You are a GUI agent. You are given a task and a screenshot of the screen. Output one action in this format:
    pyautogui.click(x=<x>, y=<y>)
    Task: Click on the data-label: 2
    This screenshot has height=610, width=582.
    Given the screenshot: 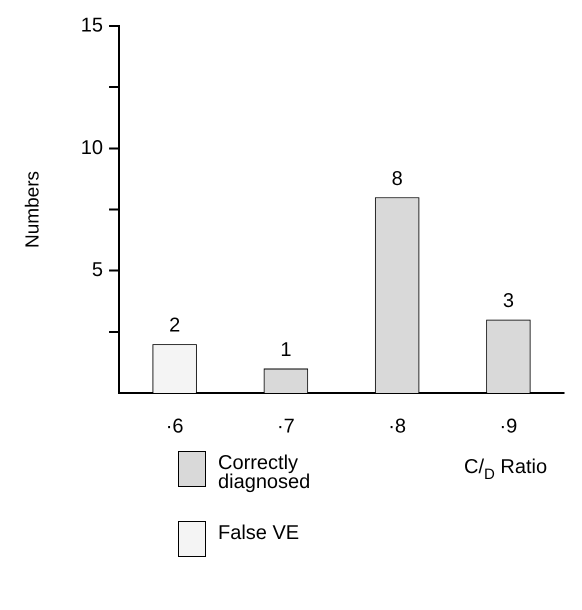 What is the action you would take?
    pyautogui.click(x=174, y=325)
    